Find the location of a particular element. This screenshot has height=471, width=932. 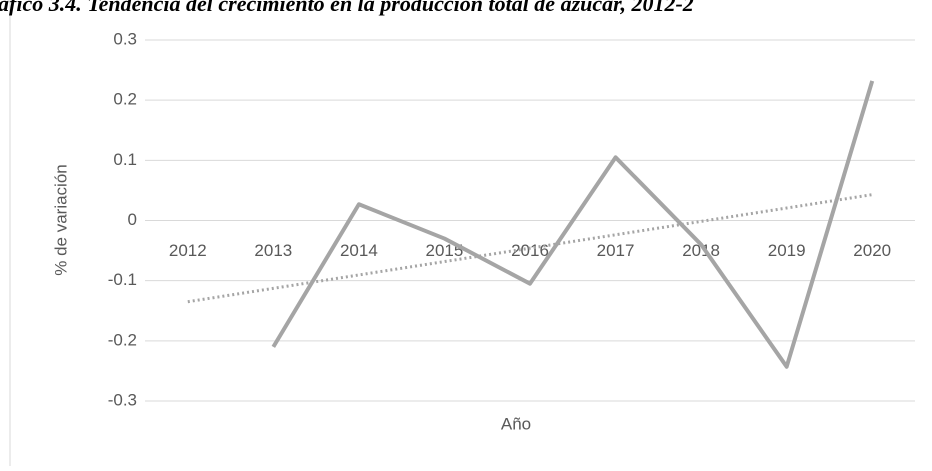

y-tick-label: -0.3 is located at coordinates (122, 399).